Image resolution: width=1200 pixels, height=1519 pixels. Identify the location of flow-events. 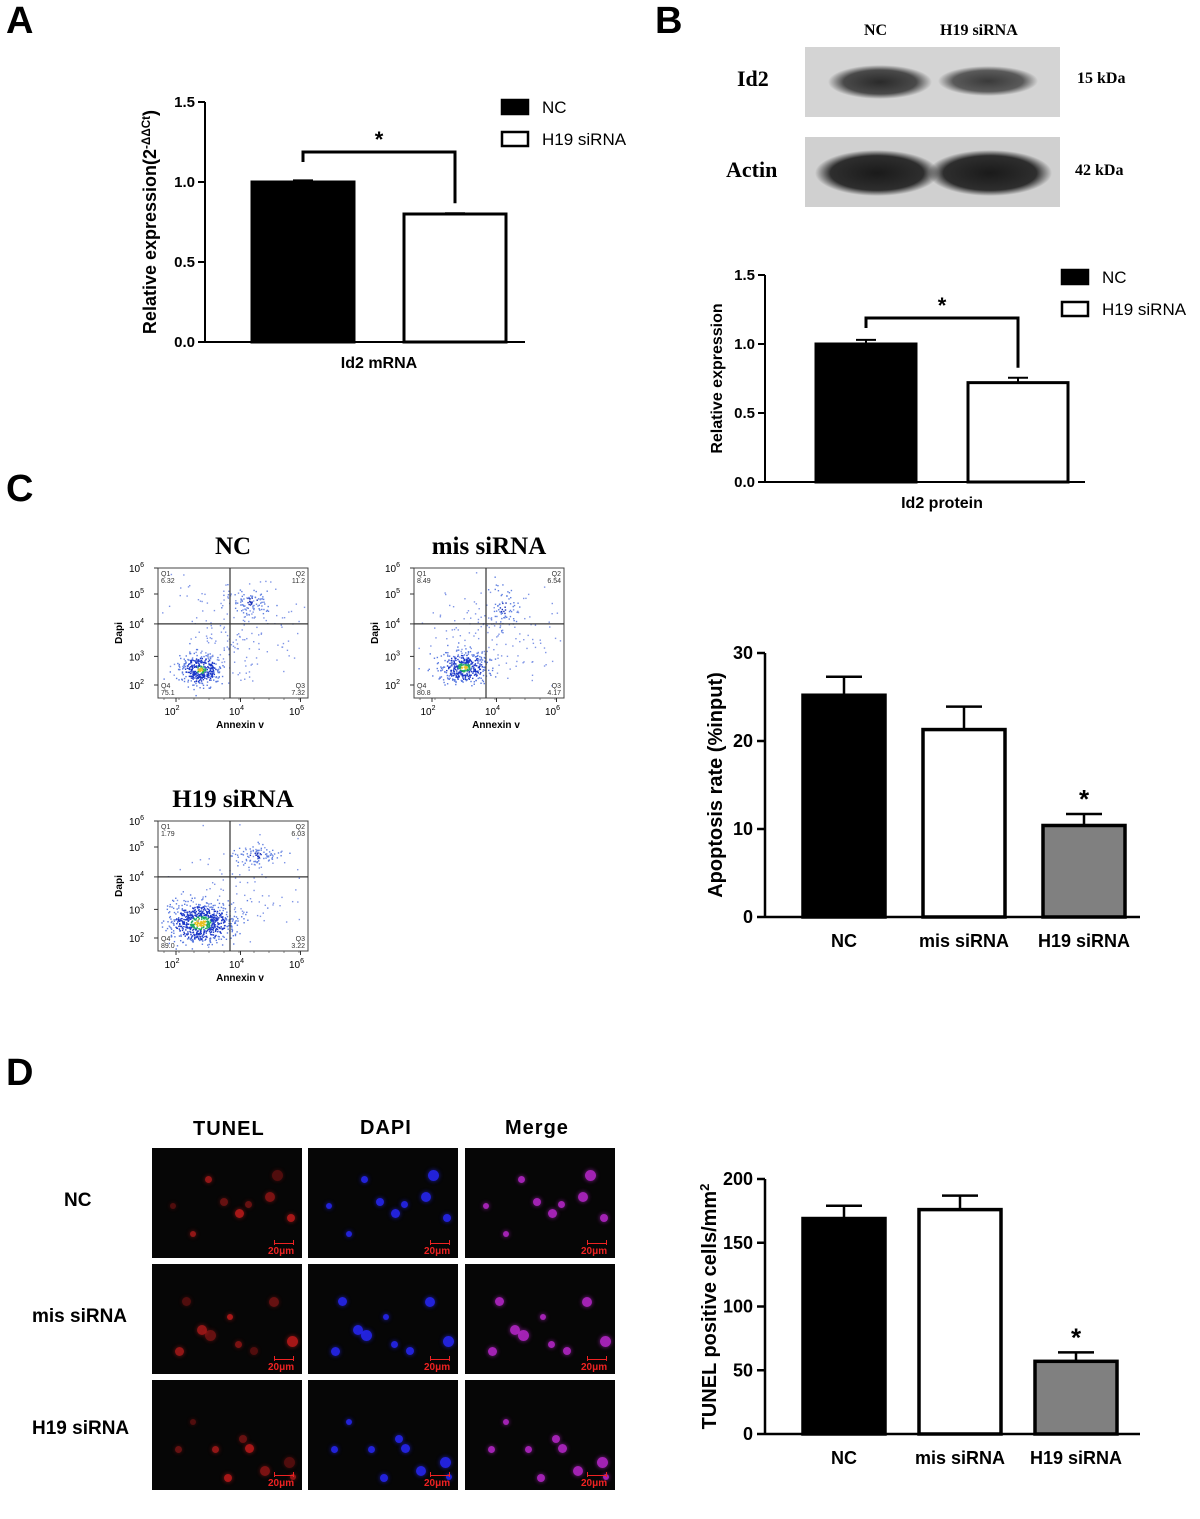
(234, 635).